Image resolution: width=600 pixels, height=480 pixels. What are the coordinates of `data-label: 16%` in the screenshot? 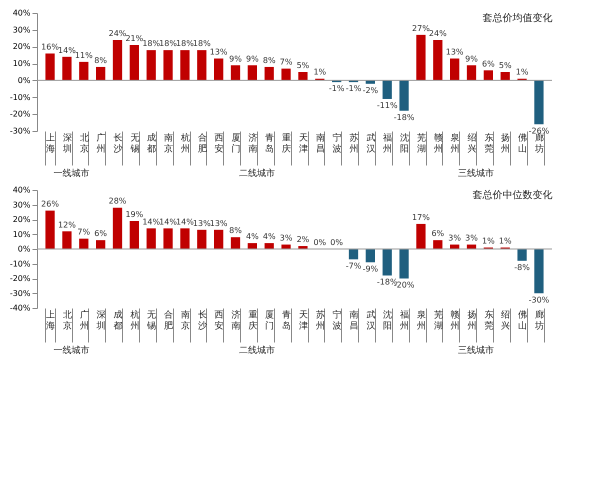 It's located at (50, 47).